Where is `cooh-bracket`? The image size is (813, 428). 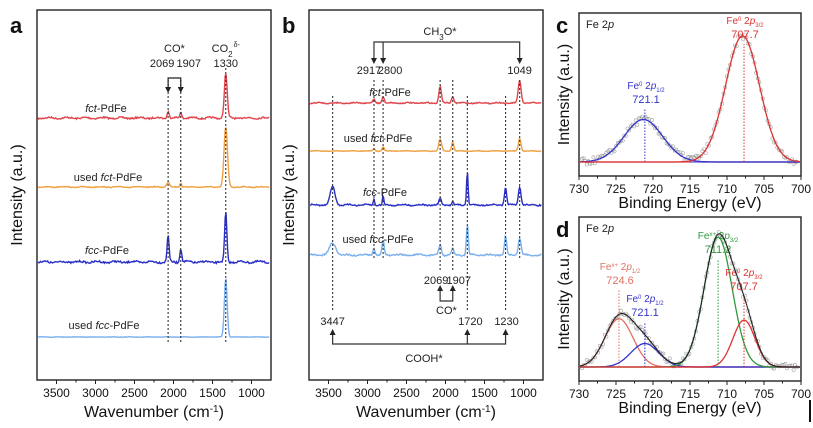 cooh-bracket is located at coordinates (419, 338).